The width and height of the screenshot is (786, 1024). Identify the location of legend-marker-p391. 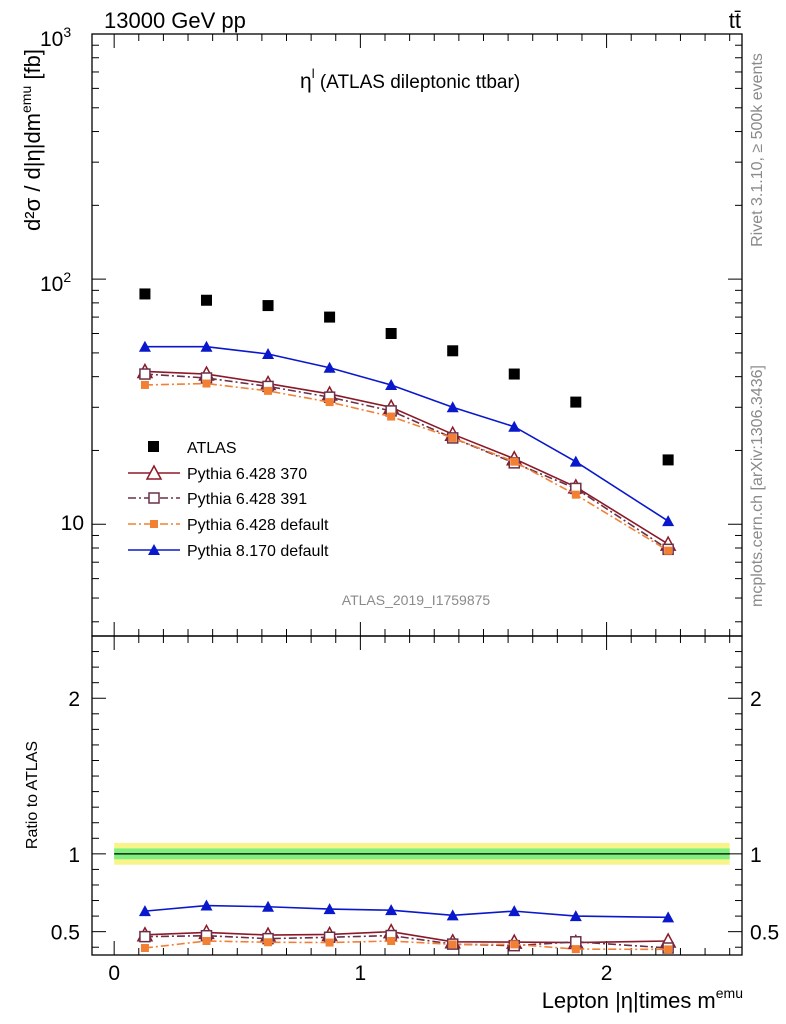
(154, 498).